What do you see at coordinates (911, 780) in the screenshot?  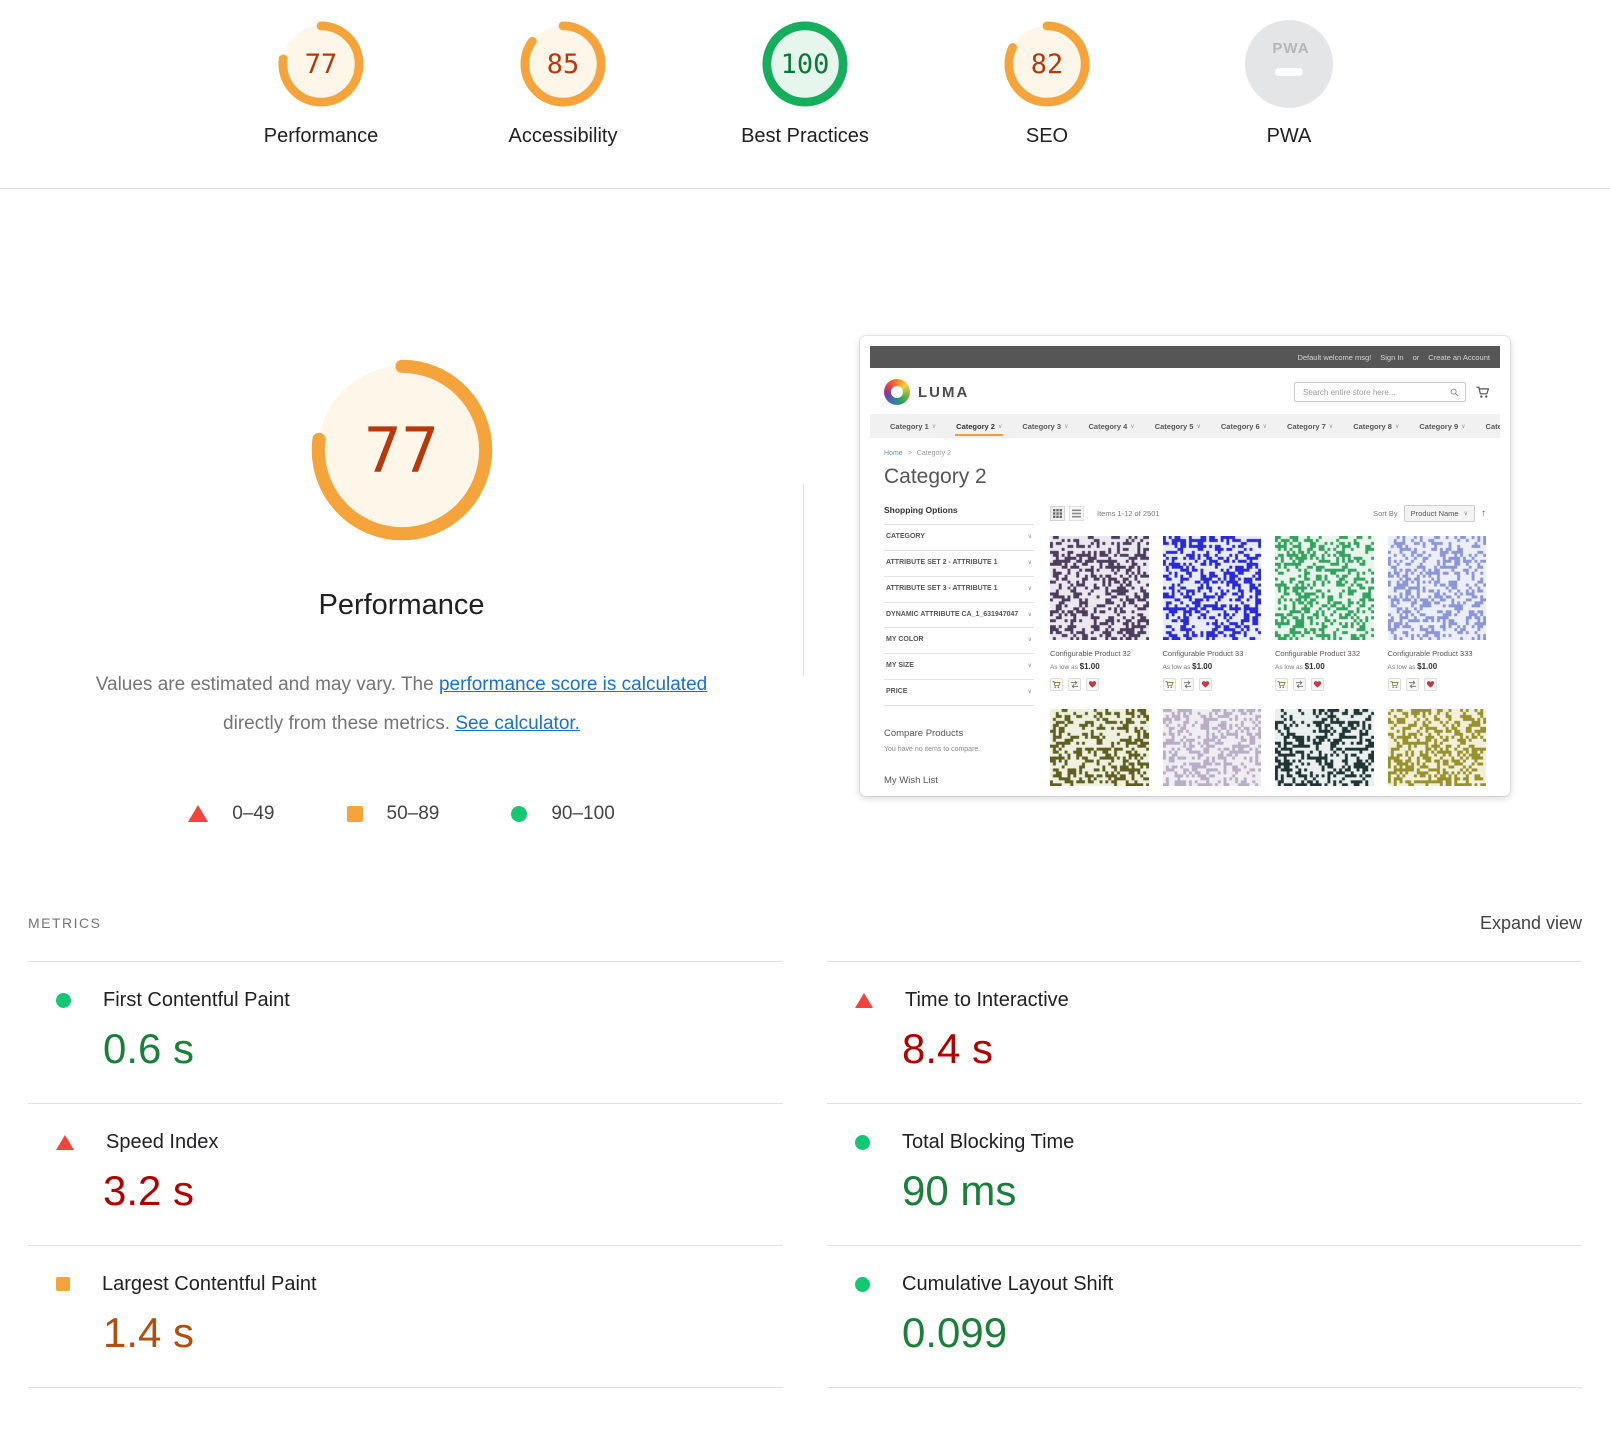 I see `wishlist-title: My Wish List` at bounding box center [911, 780].